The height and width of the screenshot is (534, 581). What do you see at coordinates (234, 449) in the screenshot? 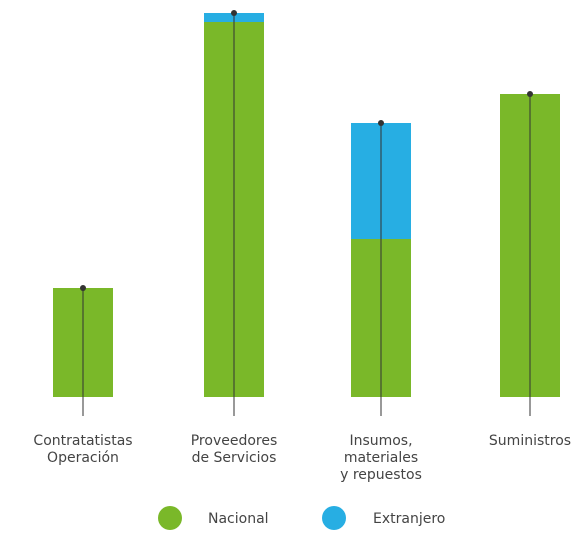
I see `category-label-2: Proveedores de Servicios` at bounding box center [234, 449].